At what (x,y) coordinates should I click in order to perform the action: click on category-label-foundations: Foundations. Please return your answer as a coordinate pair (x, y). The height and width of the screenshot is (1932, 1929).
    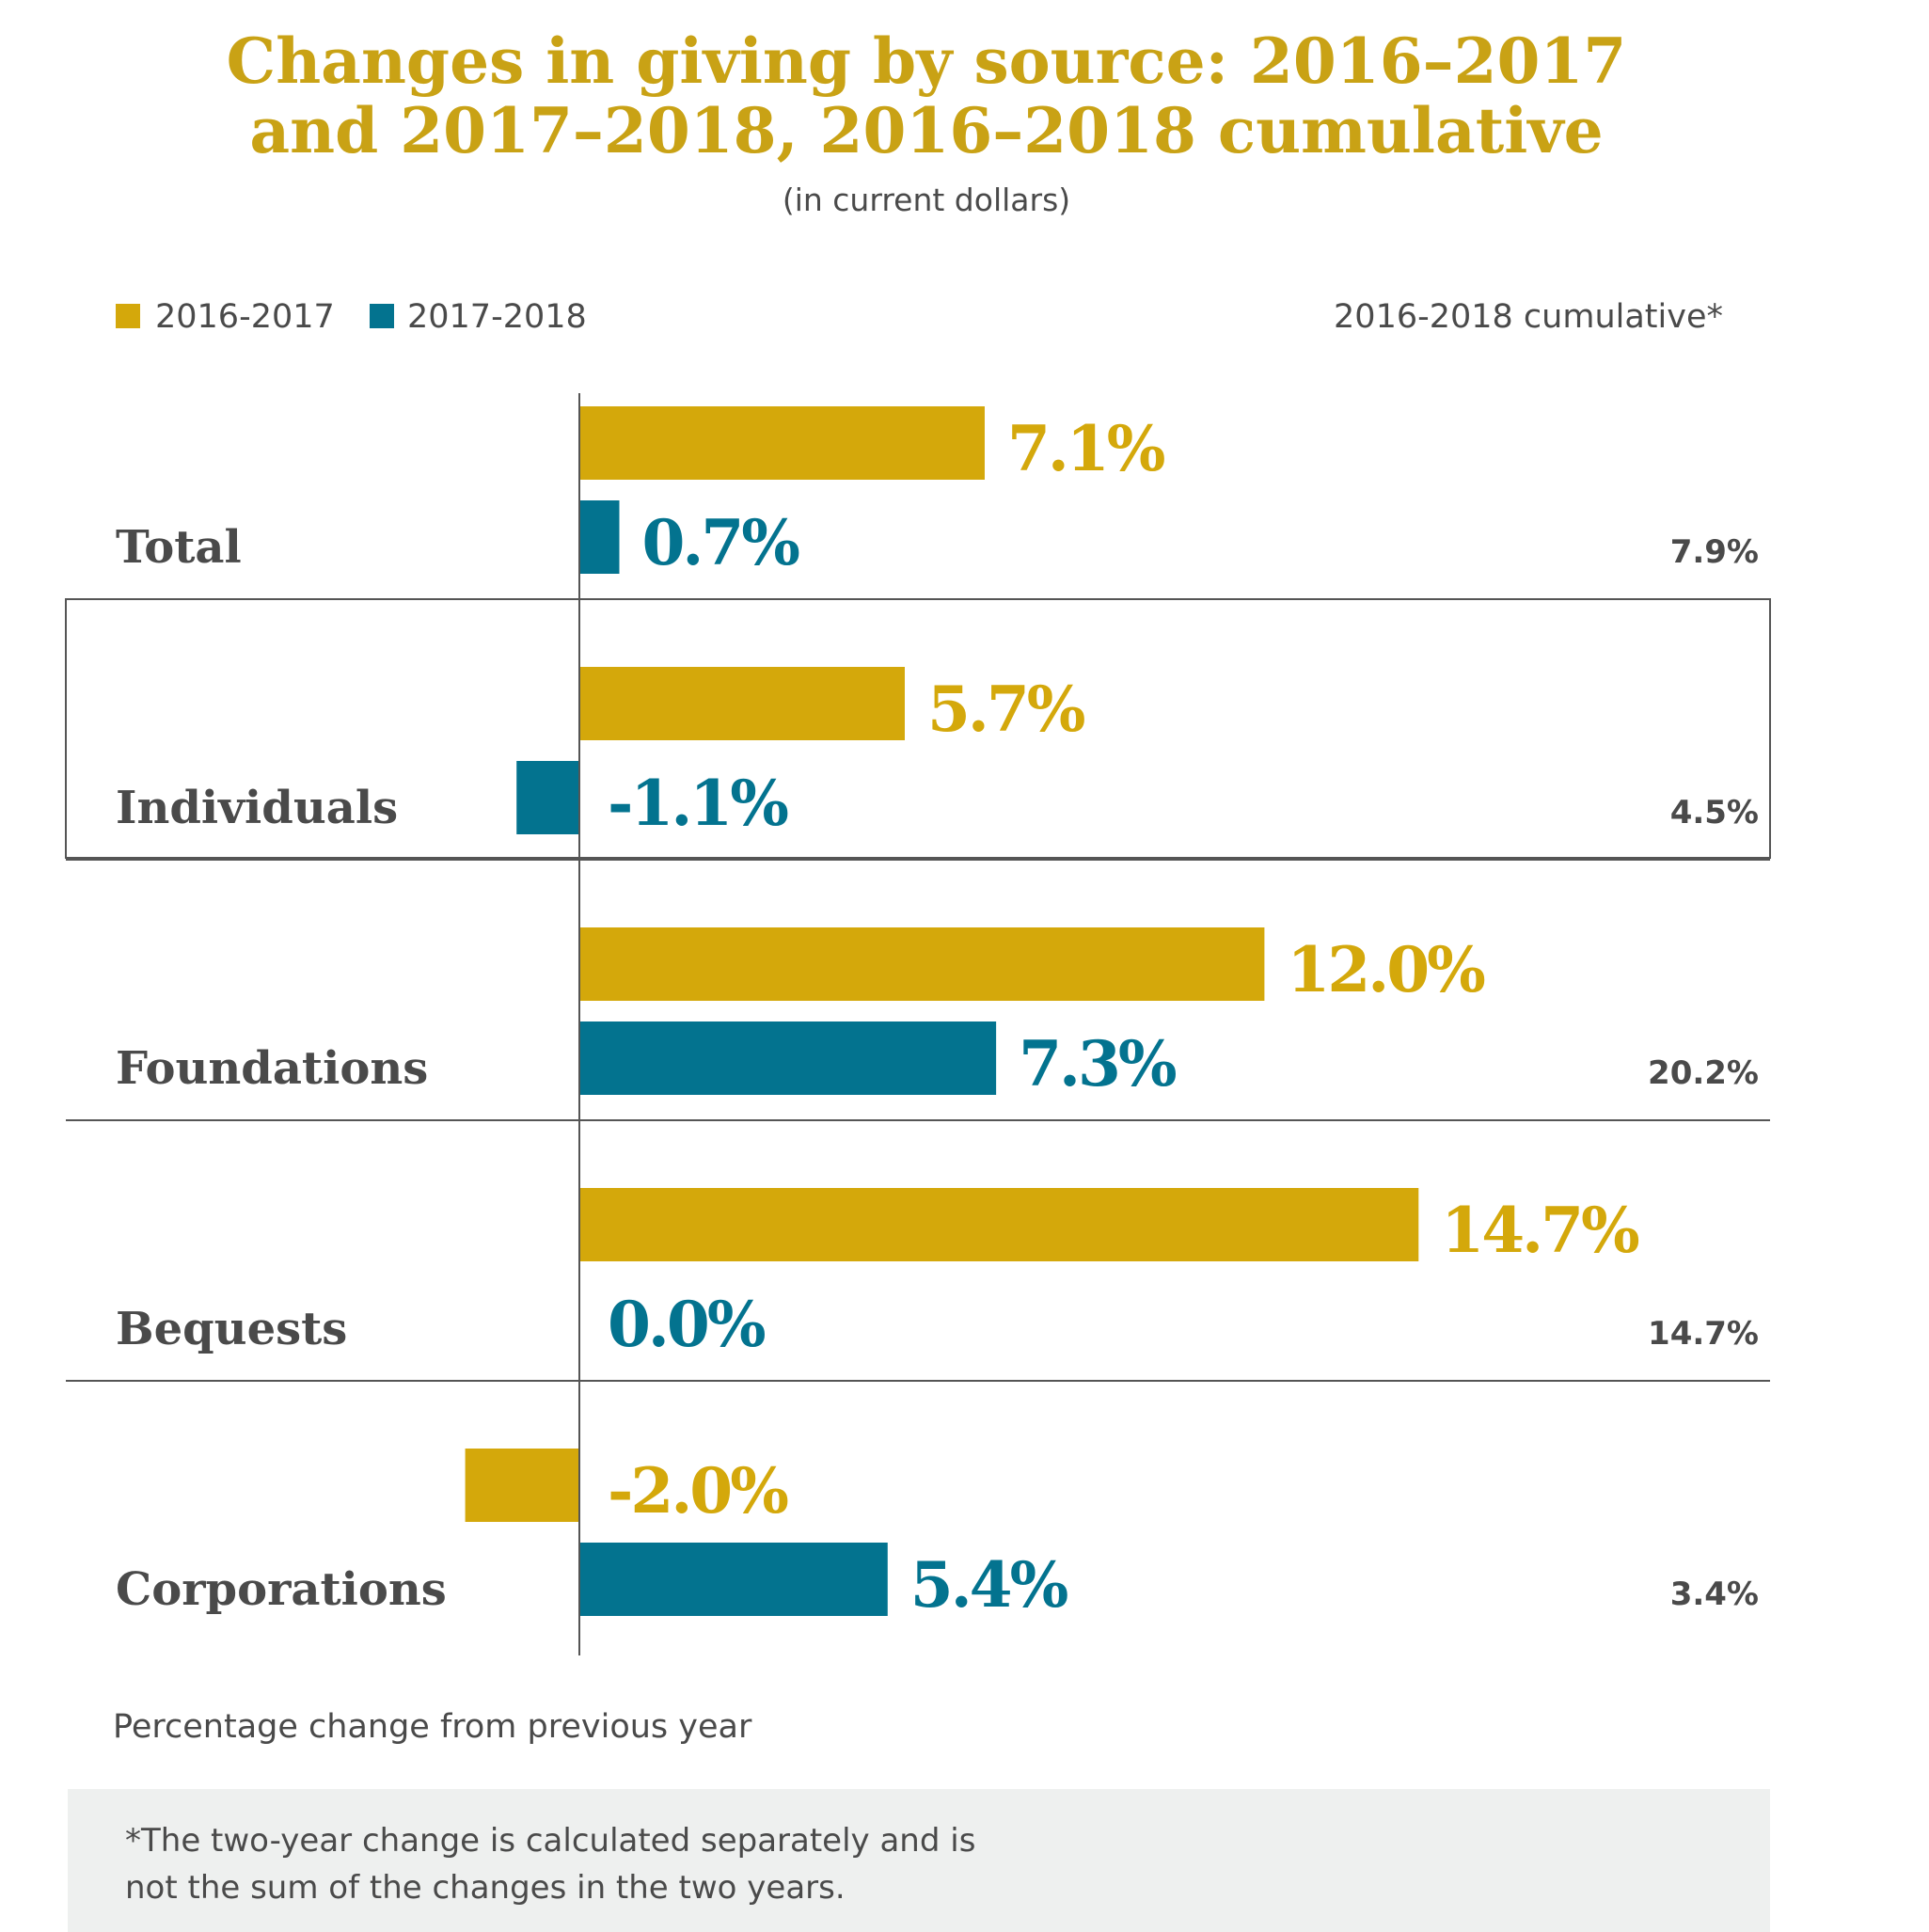
    Looking at the image, I should click on (272, 1068).